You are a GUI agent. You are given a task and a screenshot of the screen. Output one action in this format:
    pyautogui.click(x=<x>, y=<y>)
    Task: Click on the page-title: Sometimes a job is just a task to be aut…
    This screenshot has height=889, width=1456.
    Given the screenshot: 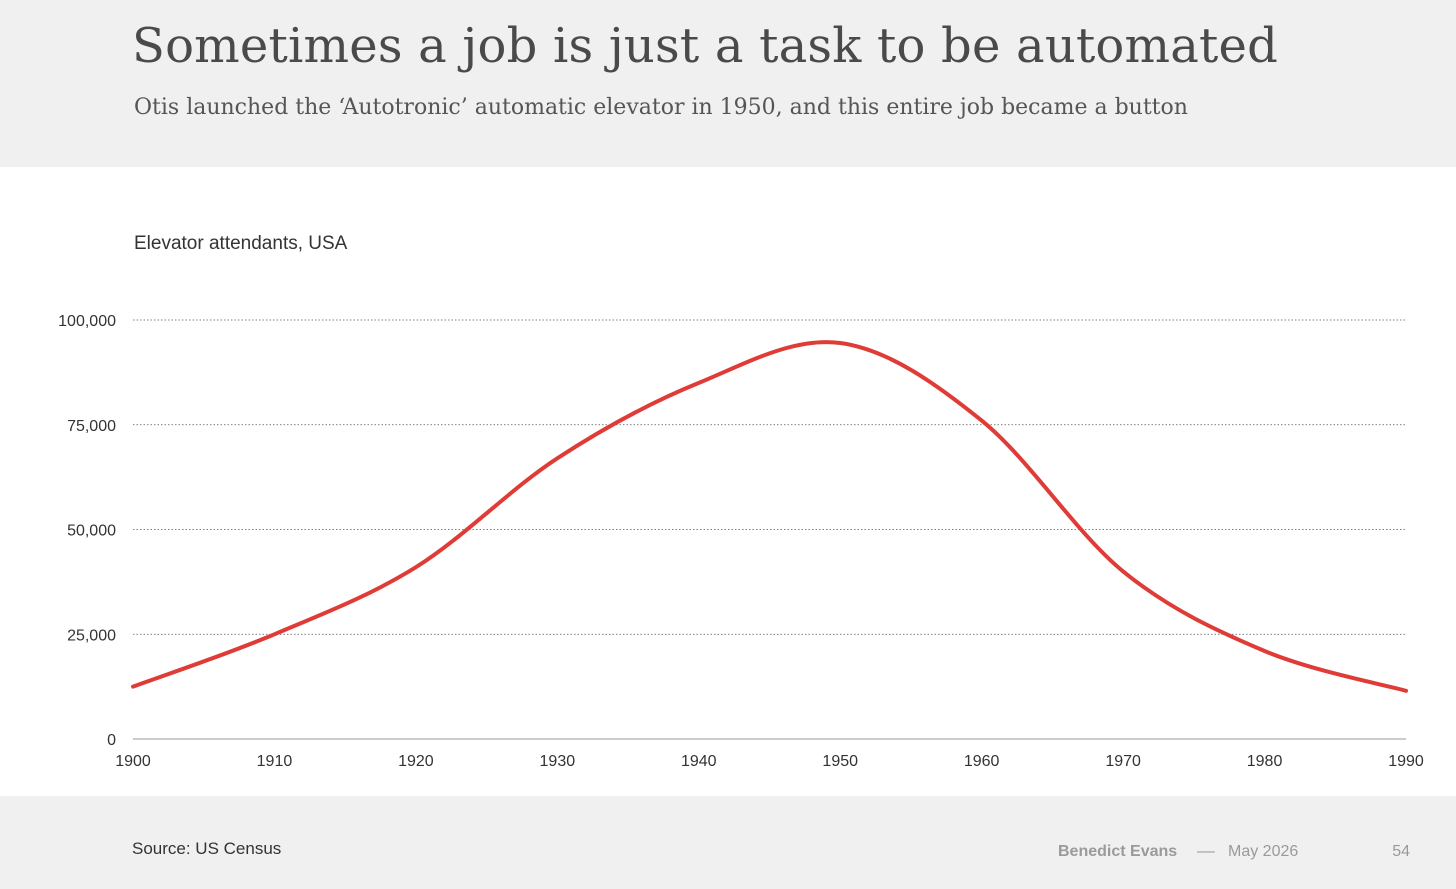 What is the action you would take?
    pyautogui.click(x=705, y=46)
    